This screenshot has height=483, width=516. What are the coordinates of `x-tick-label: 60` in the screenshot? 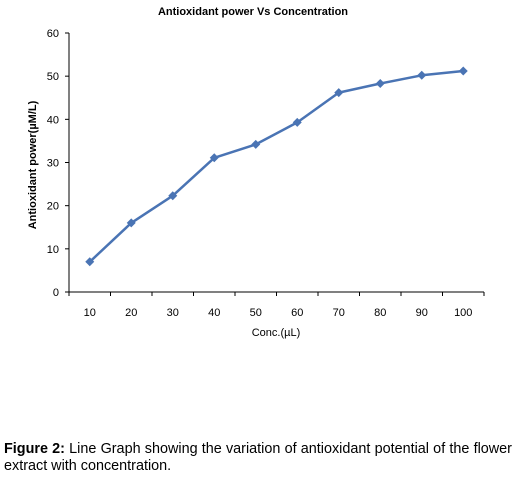 It's located at (297, 313).